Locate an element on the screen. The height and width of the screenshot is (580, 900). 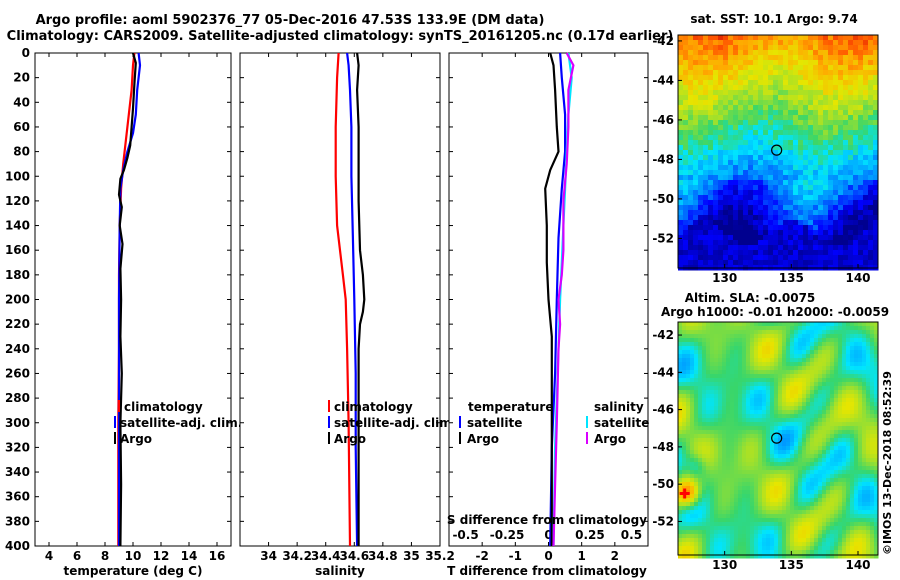
t-difference-tick-label: 2 is located at coordinates (615, 556).